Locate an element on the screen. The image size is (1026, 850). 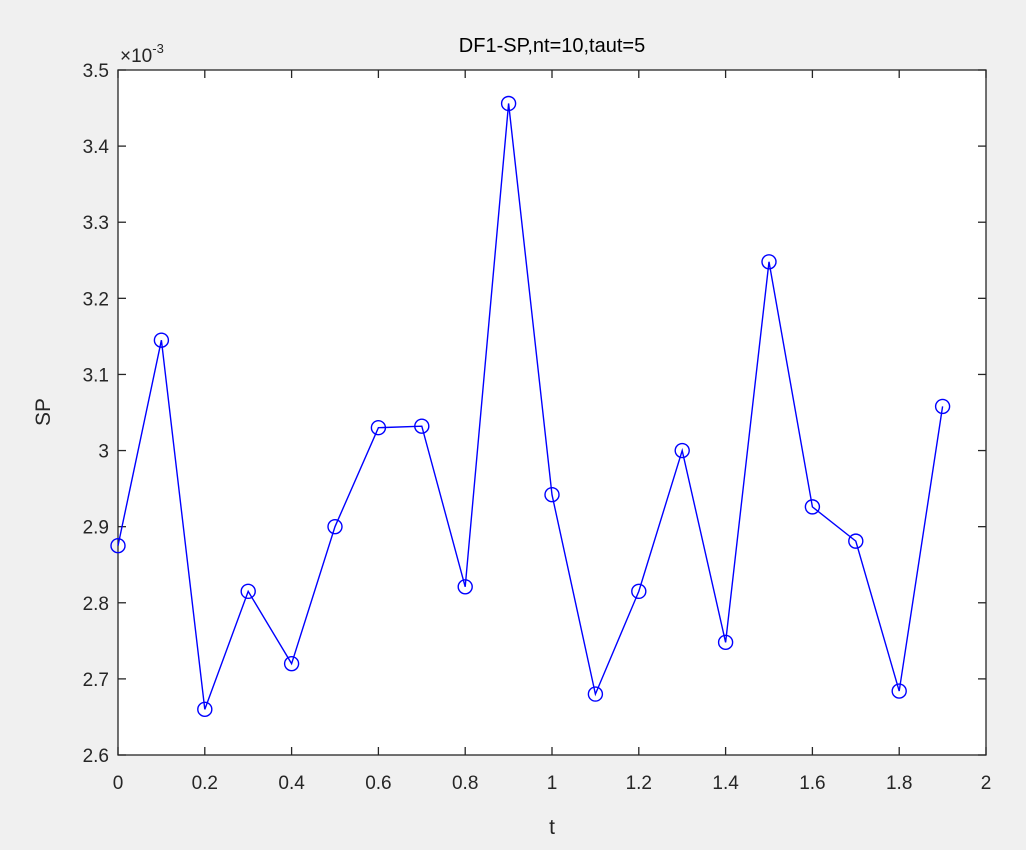
x-tick-label: 0.6 is located at coordinates (378, 783).